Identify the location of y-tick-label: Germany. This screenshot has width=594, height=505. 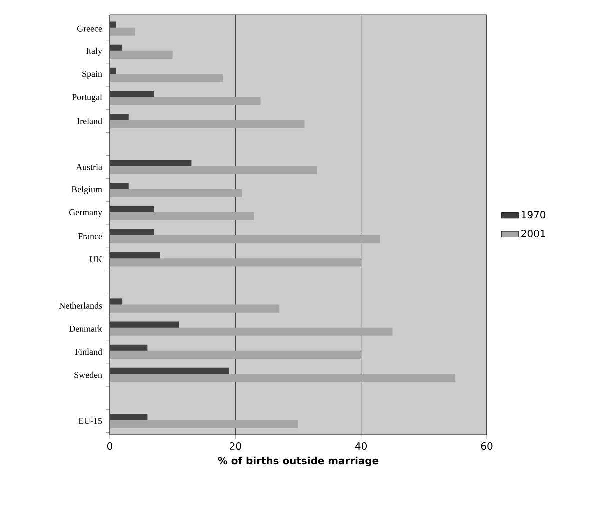
(86, 214).